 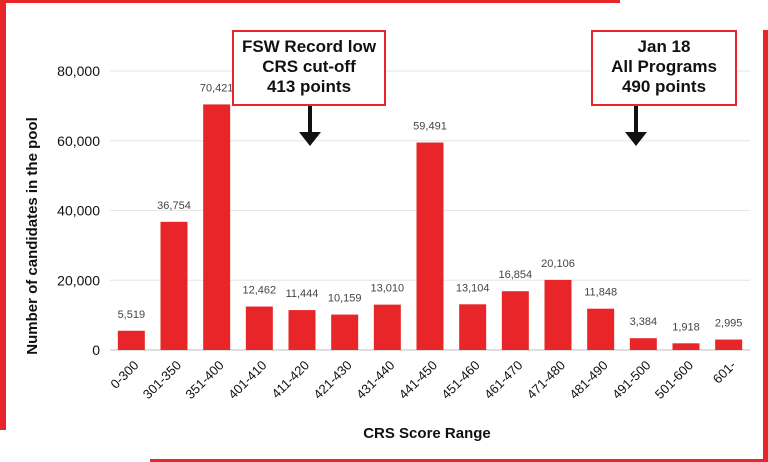 I want to click on x-tick-label: 401-410, so click(x=247, y=380).